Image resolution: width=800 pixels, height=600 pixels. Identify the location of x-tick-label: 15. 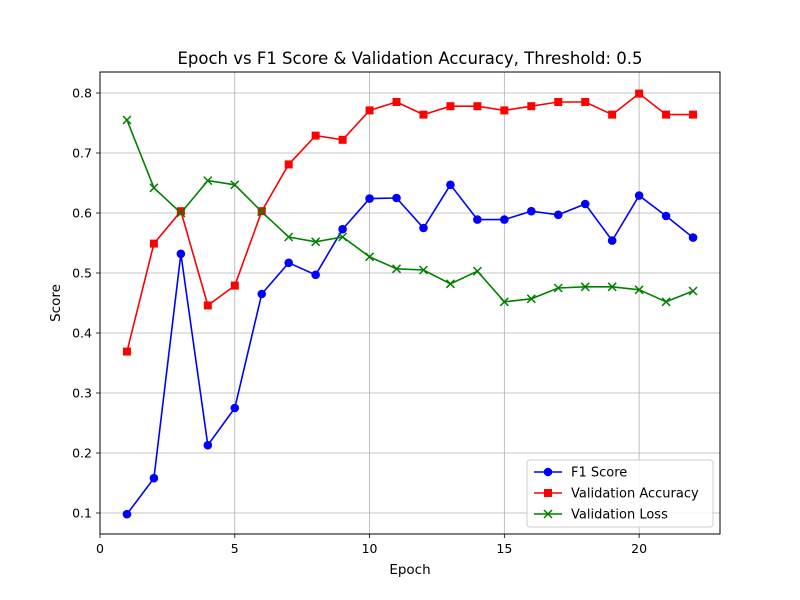
(504, 548).